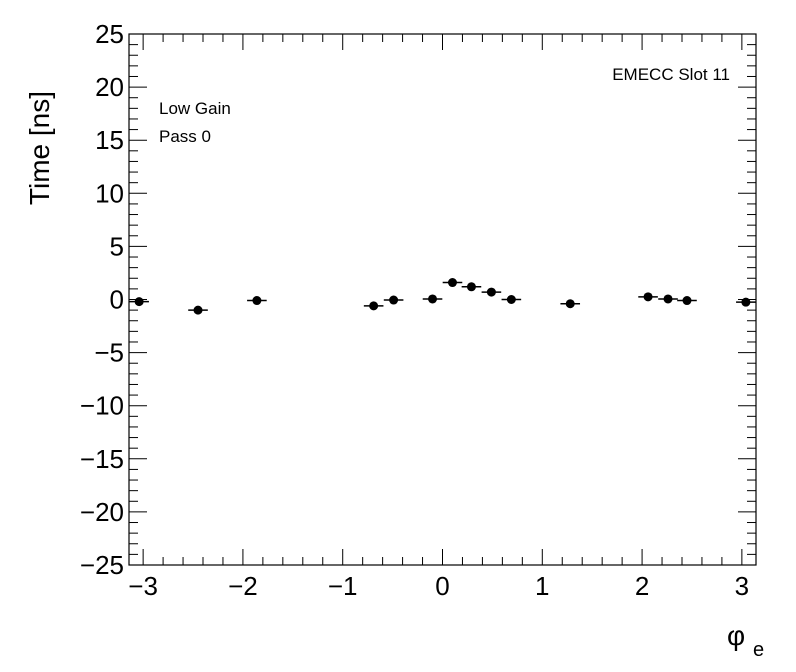  What do you see at coordinates (109, 87) in the screenshot?
I see `y-tick-label: 20` at bounding box center [109, 87].